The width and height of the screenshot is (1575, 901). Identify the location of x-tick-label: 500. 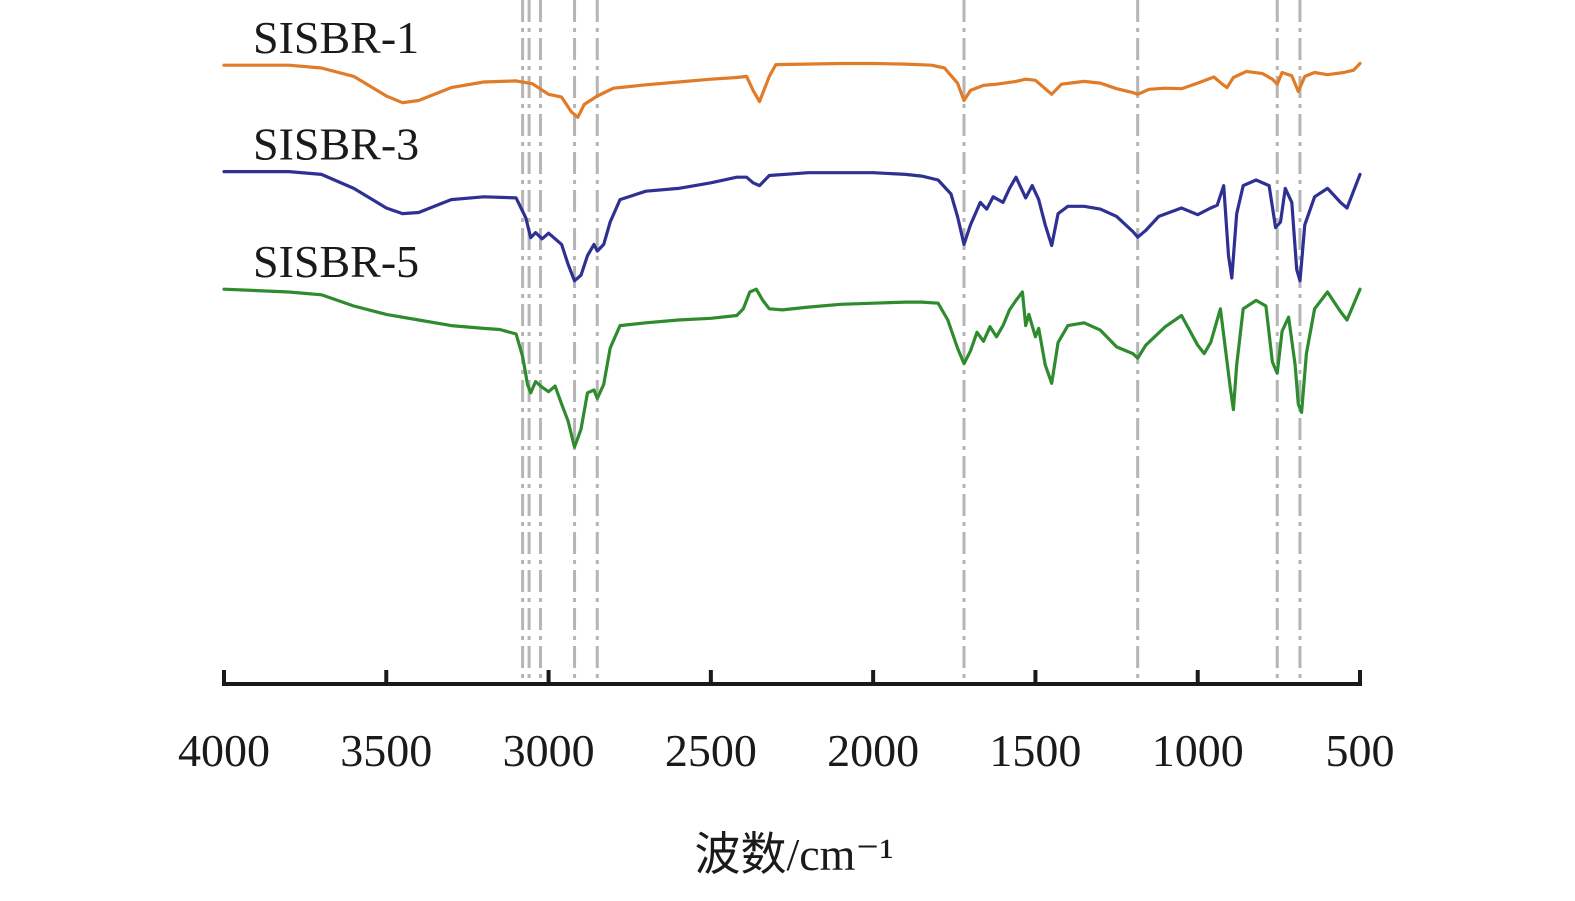
(1360, 750).